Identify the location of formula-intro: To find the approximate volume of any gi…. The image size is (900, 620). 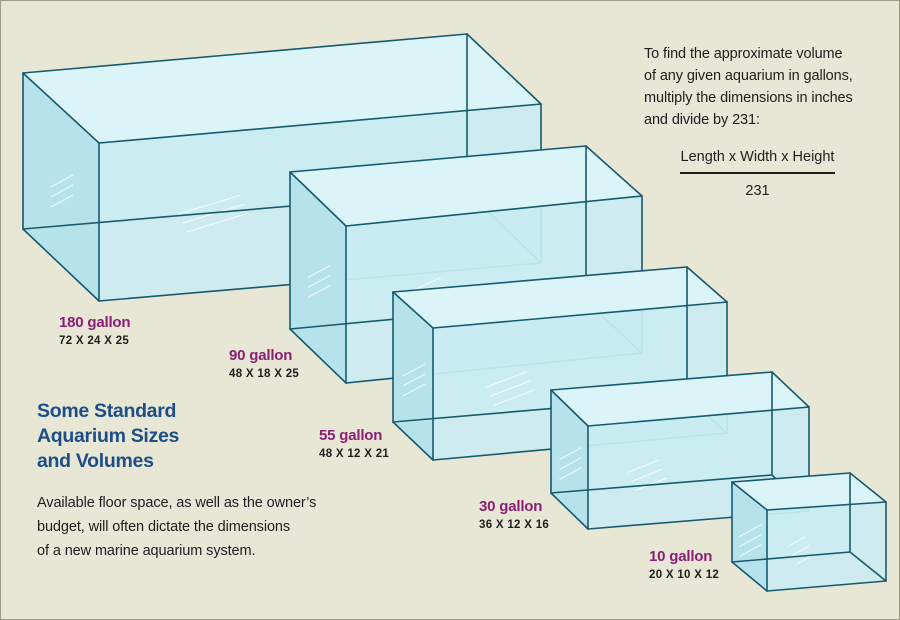
(748, 87).